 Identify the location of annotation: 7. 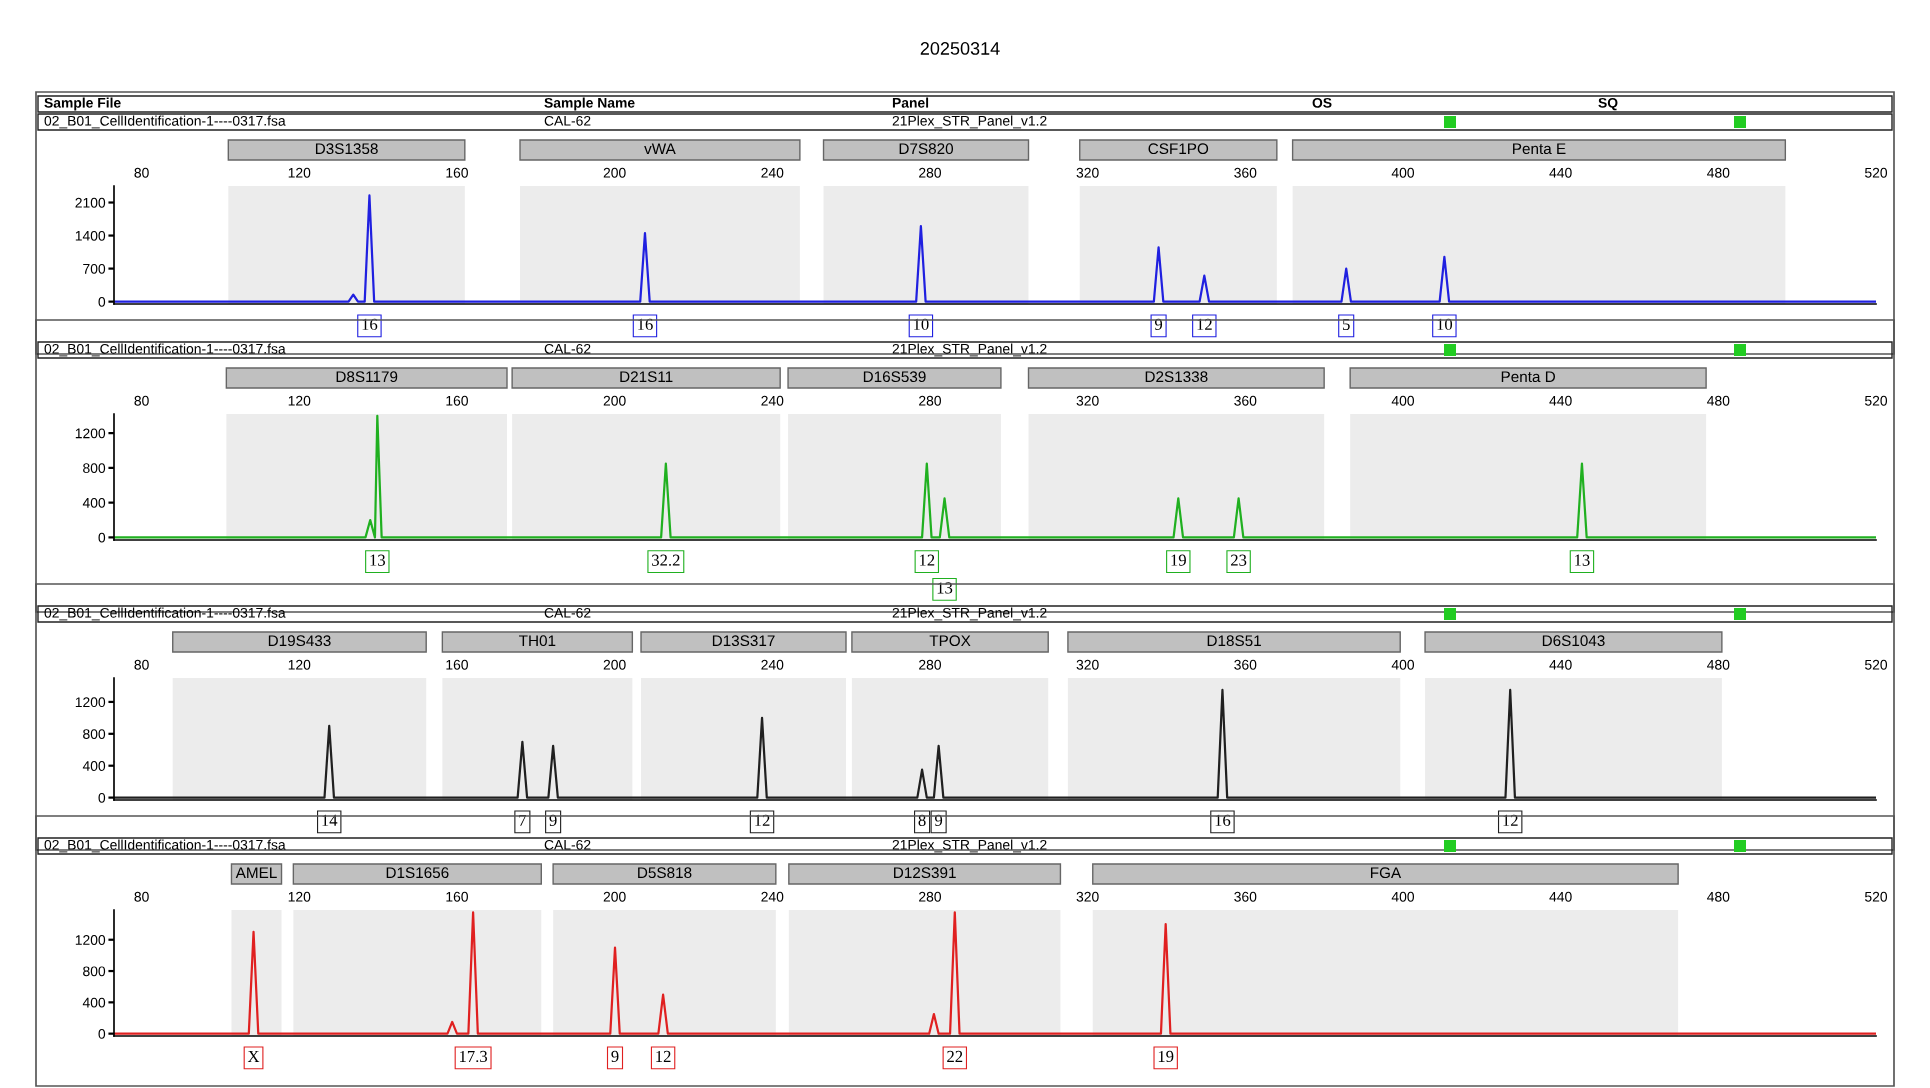
(523, 820).